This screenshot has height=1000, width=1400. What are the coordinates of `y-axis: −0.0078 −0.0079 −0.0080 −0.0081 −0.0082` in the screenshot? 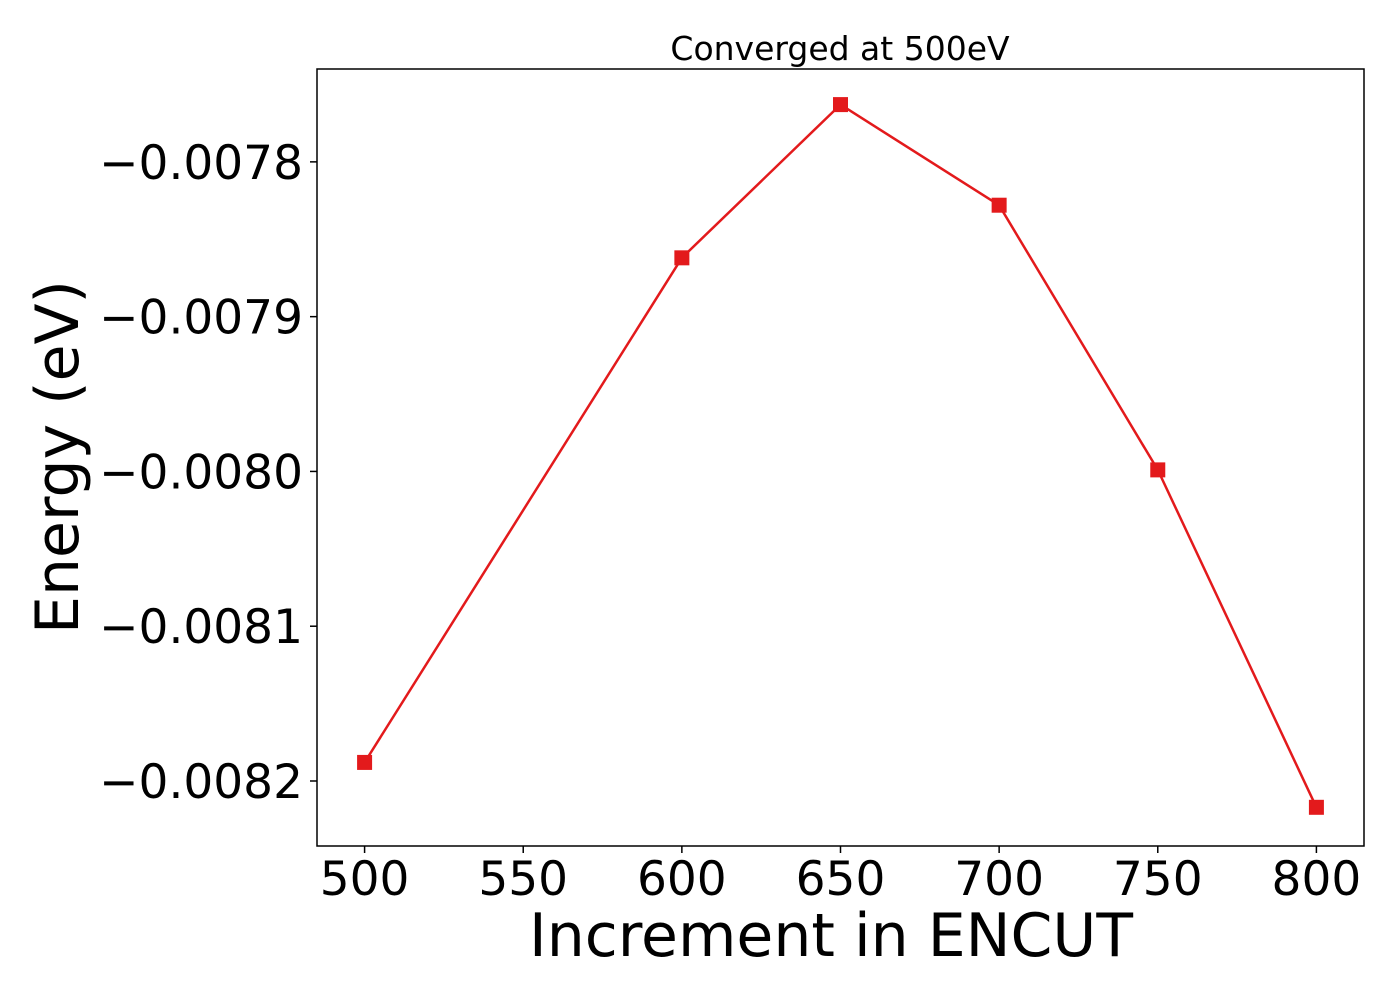 It's located at (208, 473).